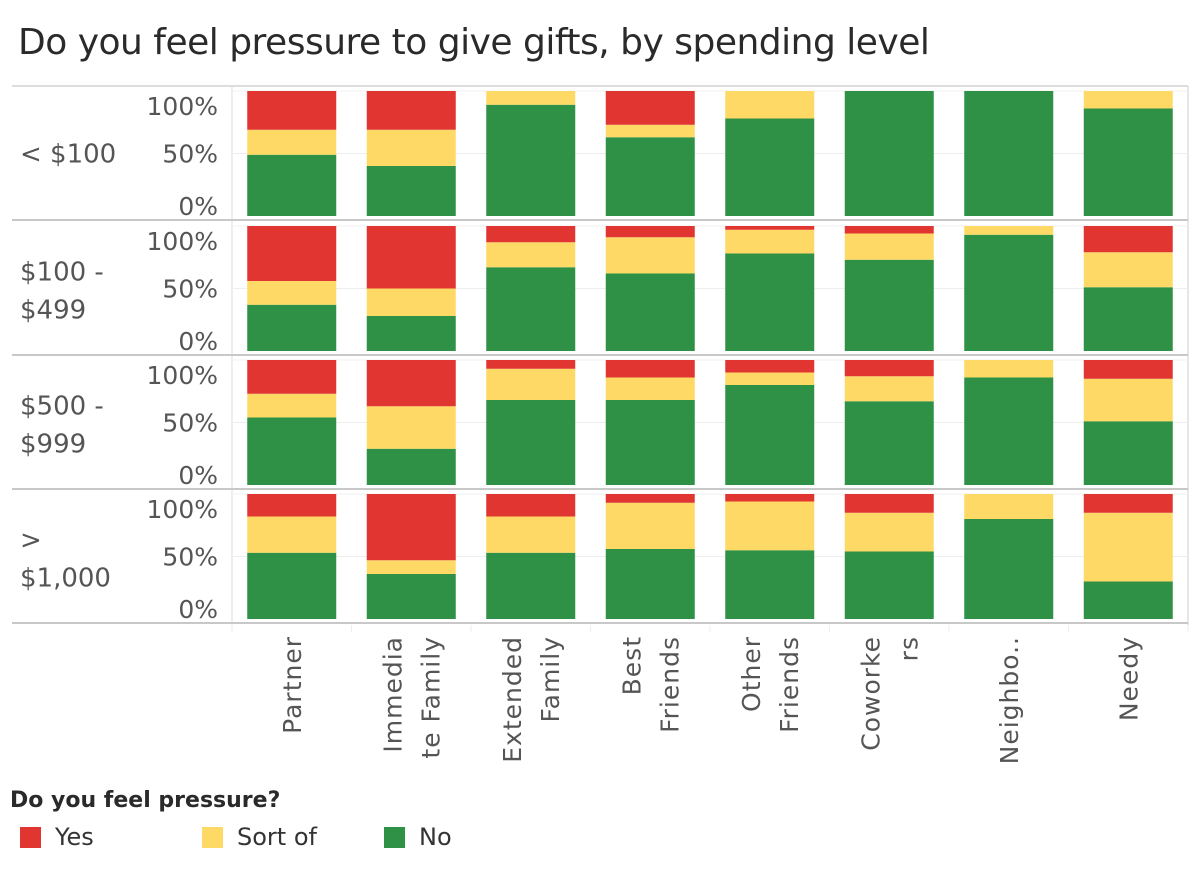 The width and height of the screenshot is (1200, 883). Describe the element at coordinates (190, 557) in the screenshot. I see `y-tick-label: 50%` at that location.